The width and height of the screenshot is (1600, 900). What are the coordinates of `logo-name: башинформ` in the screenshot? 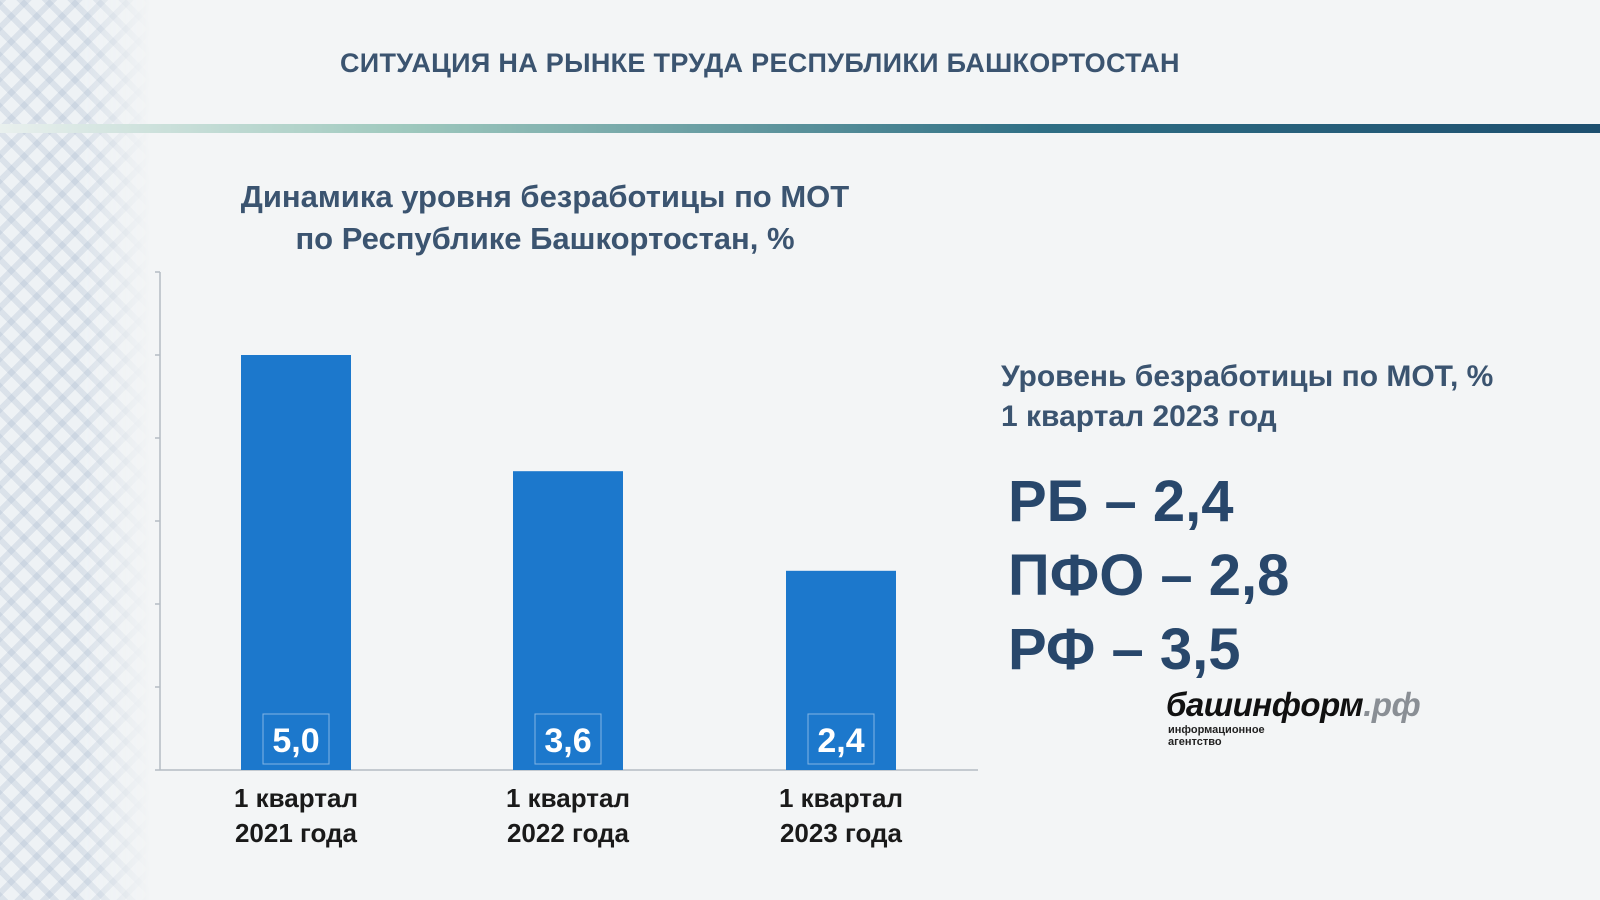 It's located at (1265, 704).